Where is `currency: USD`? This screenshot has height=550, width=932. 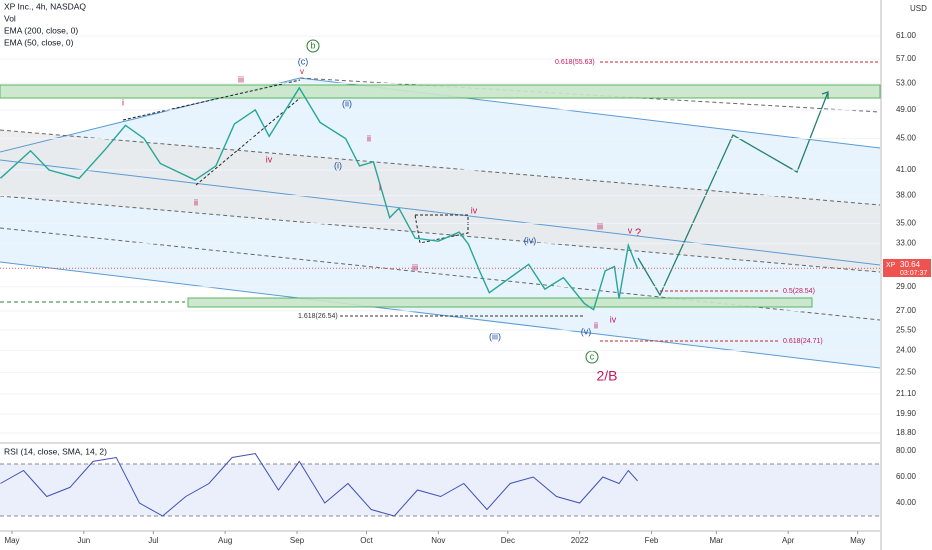 currency: USD is located at coordinates (918, 8).